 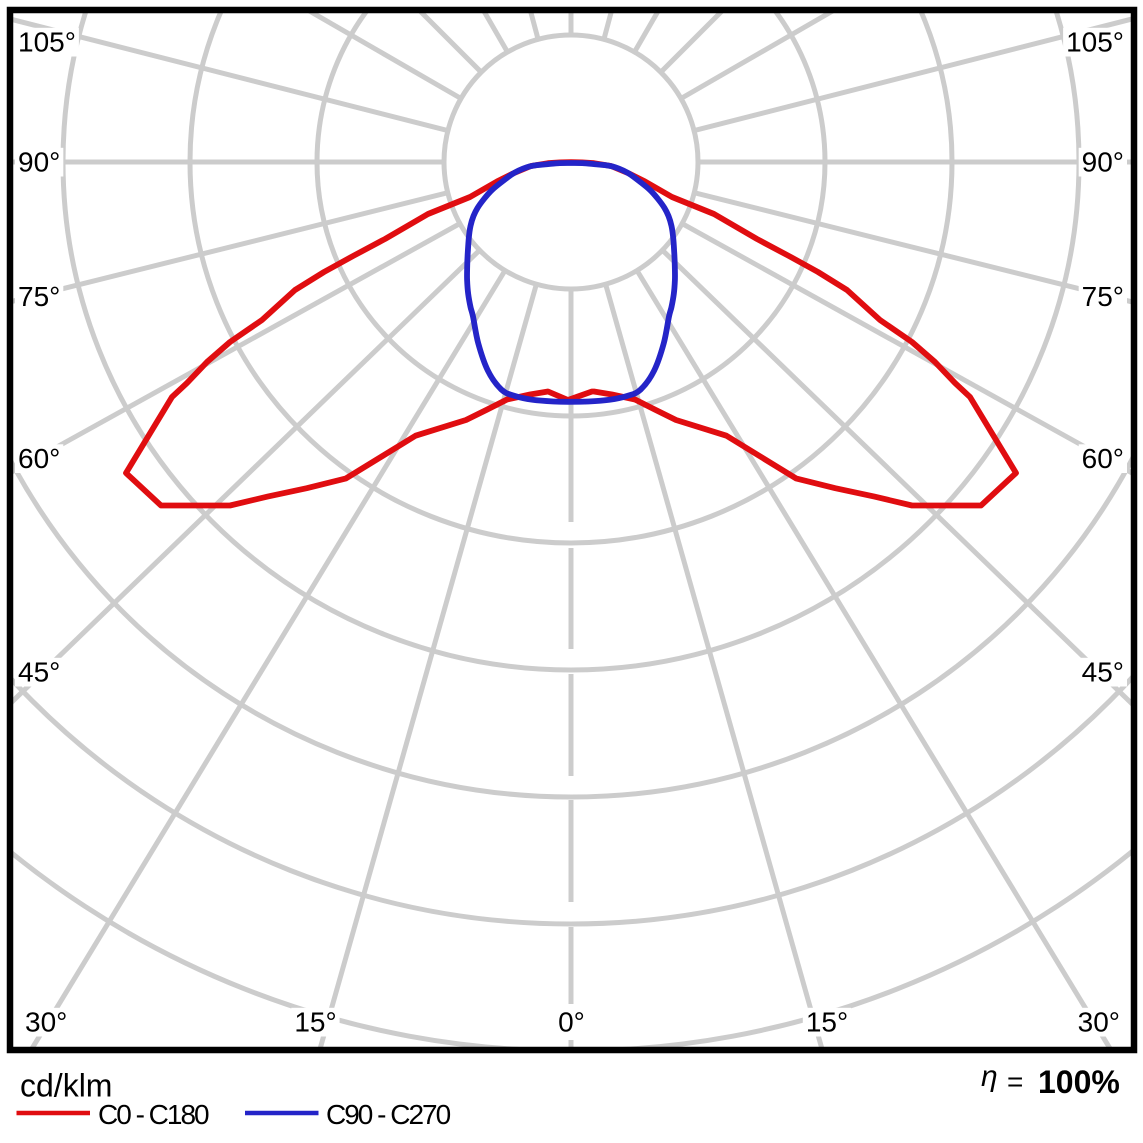 I want to click on svg-text: cd/klm, so click(x=66, y=1086).